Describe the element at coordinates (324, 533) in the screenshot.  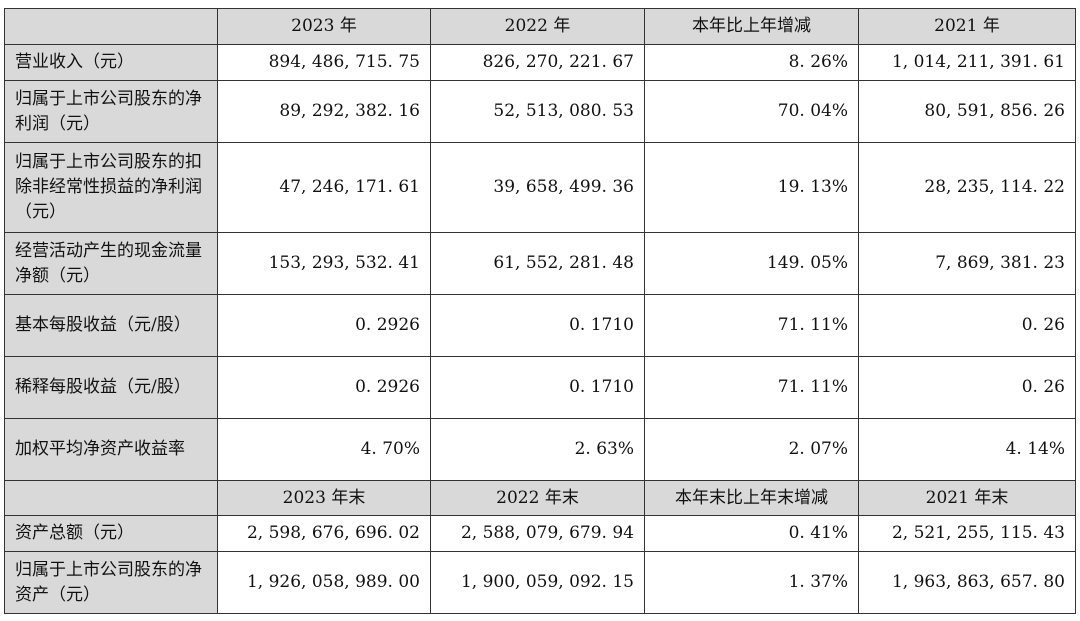
I see `cell-value: 2, 598, 676, 696. 02` at that location.